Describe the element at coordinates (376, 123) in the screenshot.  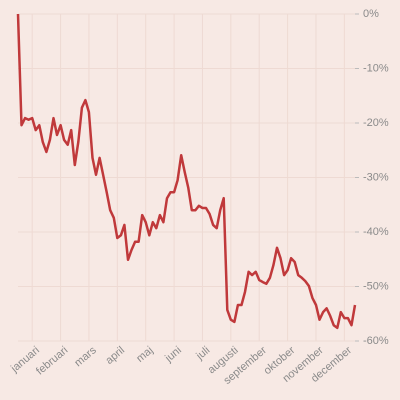
I see `y-tick-label: -20%` at that location.